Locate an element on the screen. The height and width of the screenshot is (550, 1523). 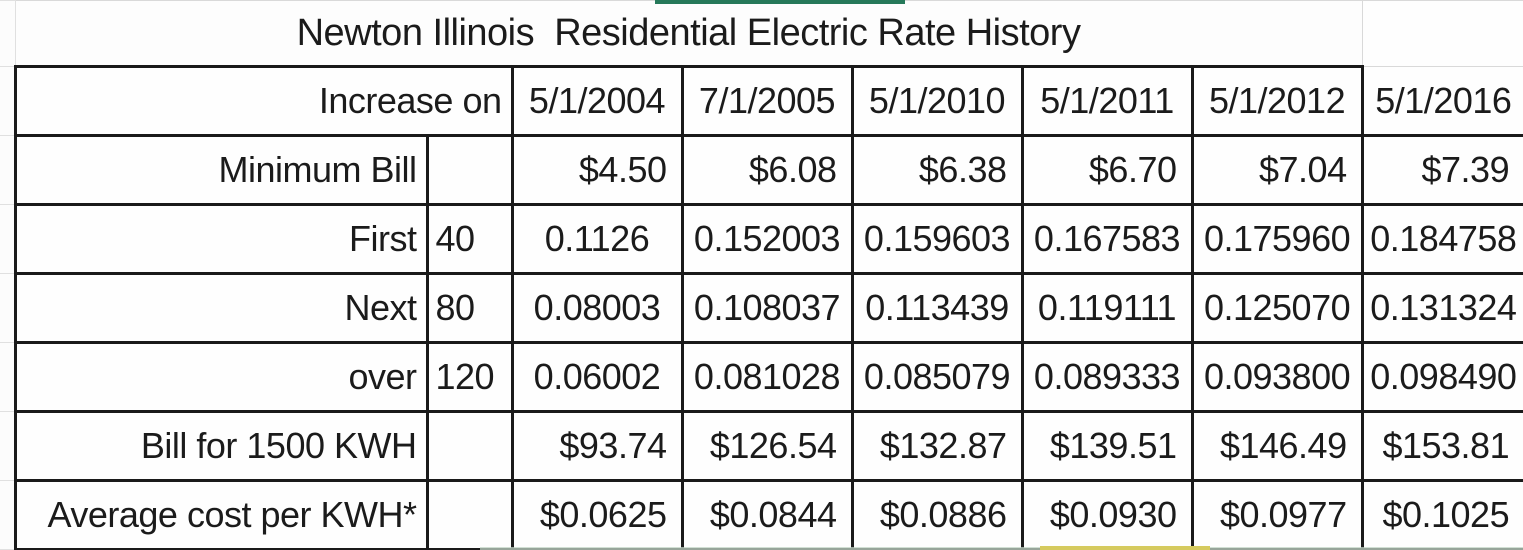
row-qty: 40 is located at coordinates (469, 239).